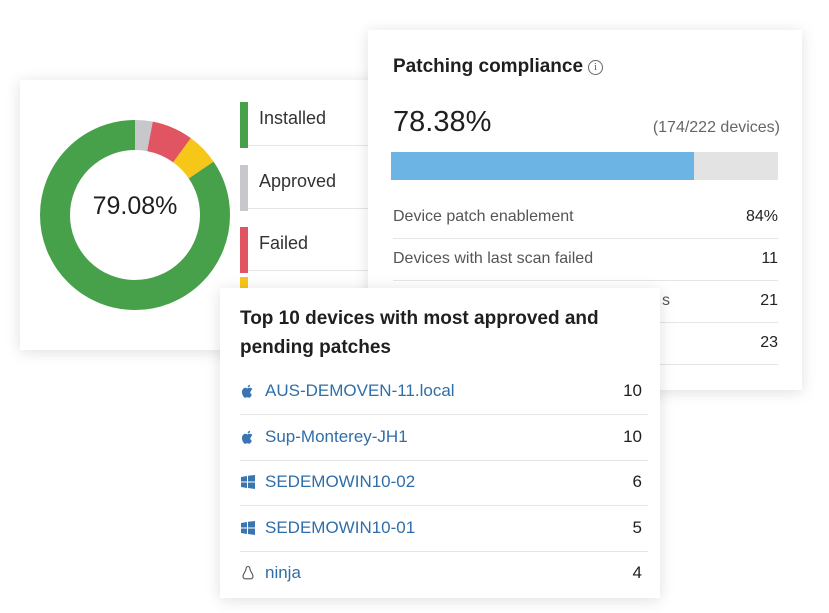 The image size is (829, 613). Describe the element at coordinates (637, 527) in the screenshot. I see `device-patch-count: 5` at that location.